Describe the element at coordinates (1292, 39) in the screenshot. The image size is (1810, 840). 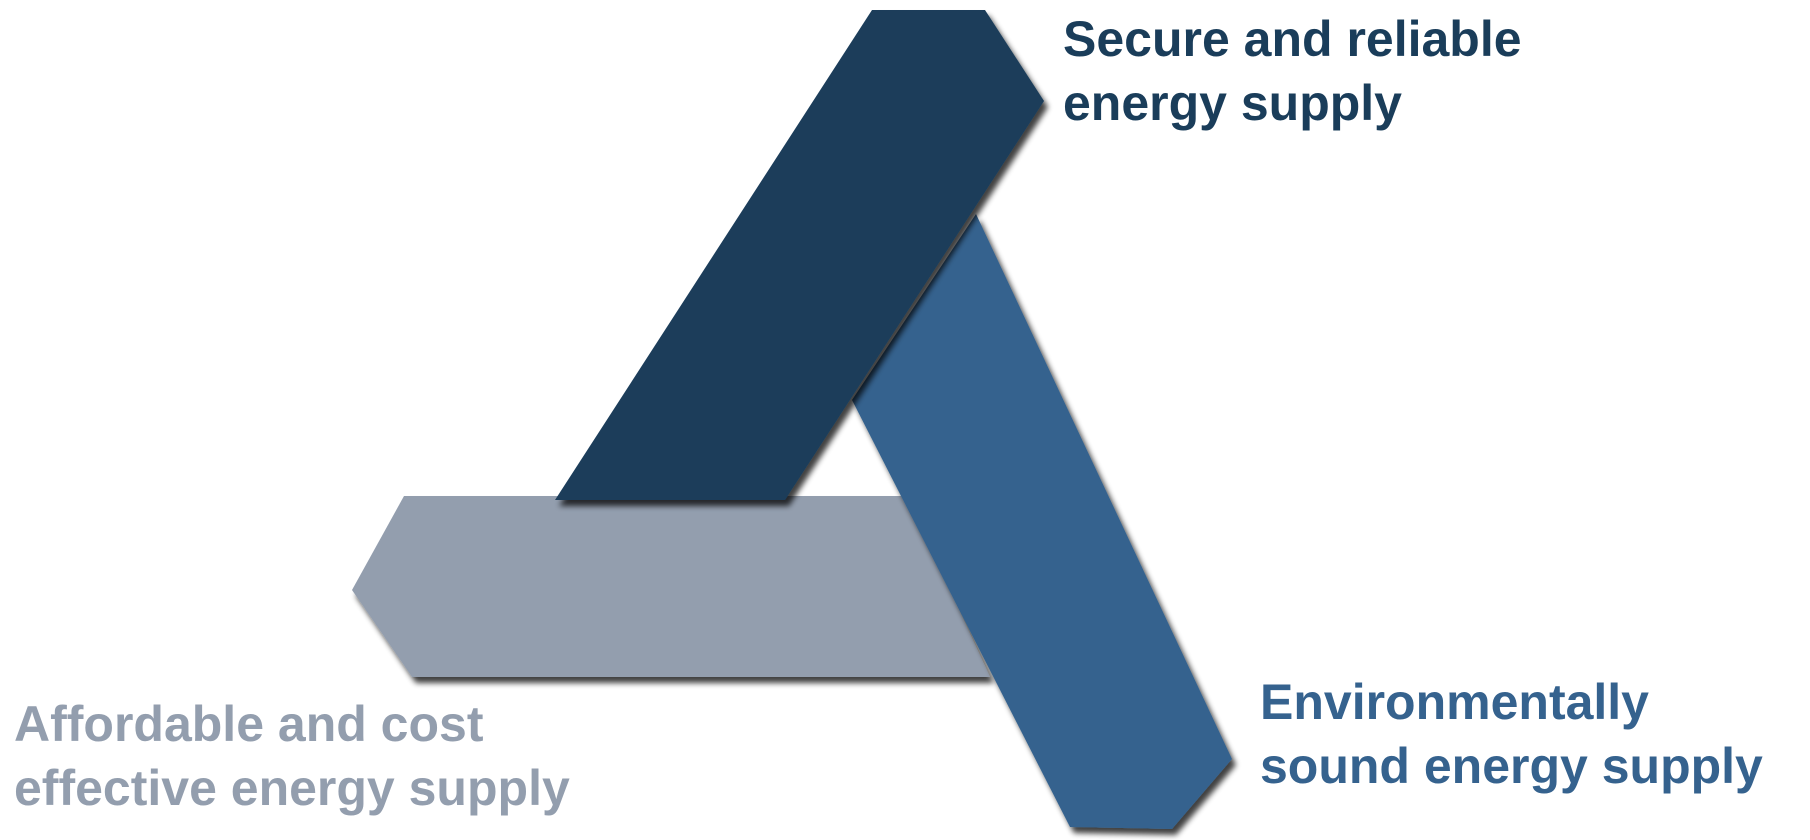
I see `secure-label-line-1: Secure and reliable` at that location.